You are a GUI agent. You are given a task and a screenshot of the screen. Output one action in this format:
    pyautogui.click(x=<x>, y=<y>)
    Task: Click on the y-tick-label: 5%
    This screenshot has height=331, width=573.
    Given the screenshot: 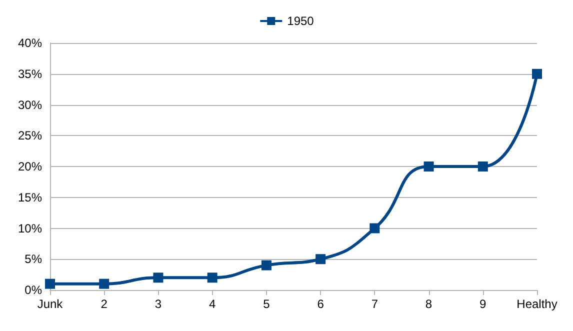 What is the action you would take?
    pyautogui.click(x=33, y=259)
    